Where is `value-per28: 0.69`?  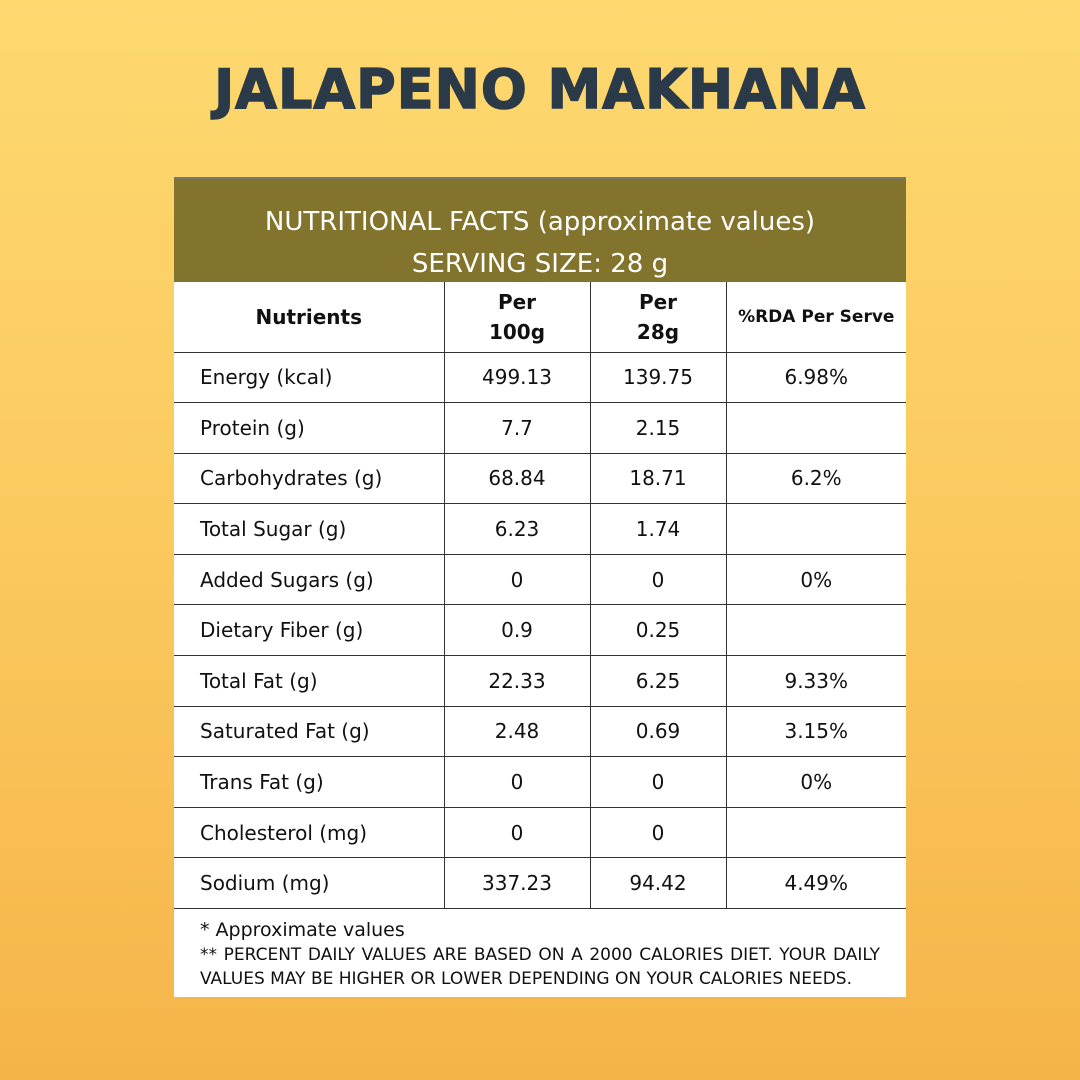 value-per28: 0.69 is located at coordinates (658, 731).